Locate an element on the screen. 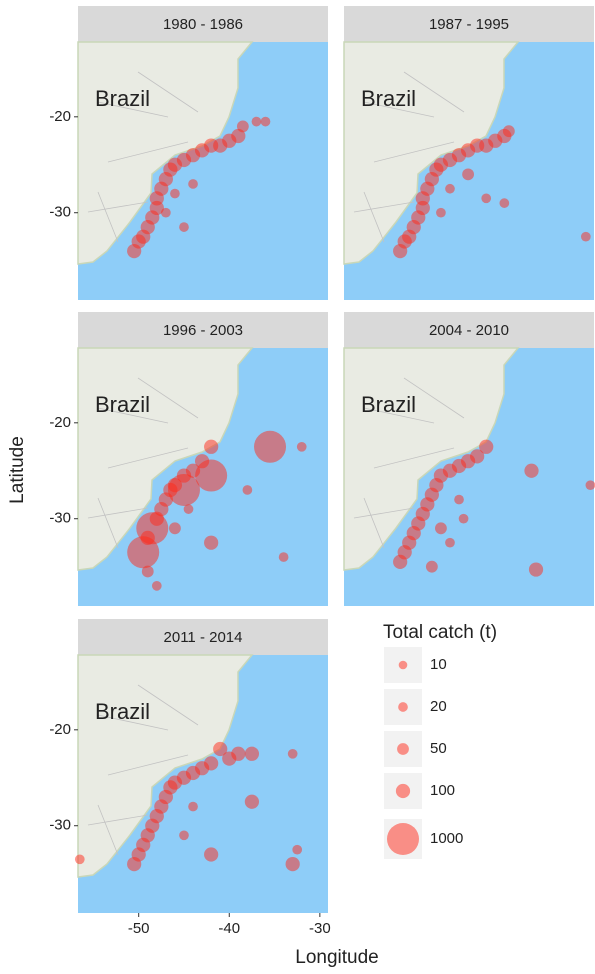 Image resolution: width=595 pixels, height=974 pixels. panel-title: 1987 - 1995 is located at coordinates (469, 24).